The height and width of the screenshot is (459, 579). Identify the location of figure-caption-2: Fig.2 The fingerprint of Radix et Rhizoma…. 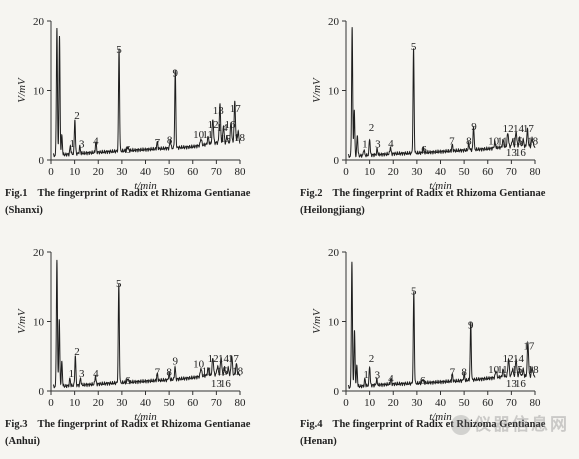
(436, 202).